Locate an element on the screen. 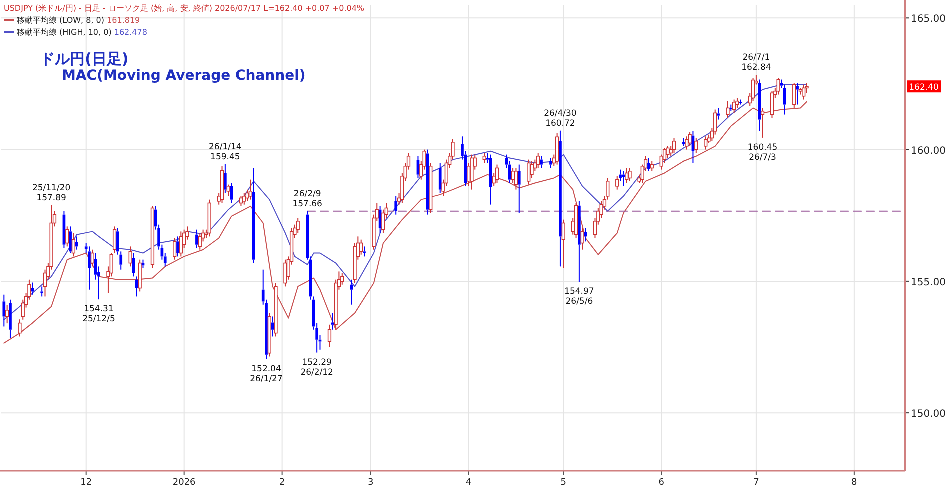 This screenshot has width=947, height=493. x-tick-label: 7 is located at coordinates (757, 483).